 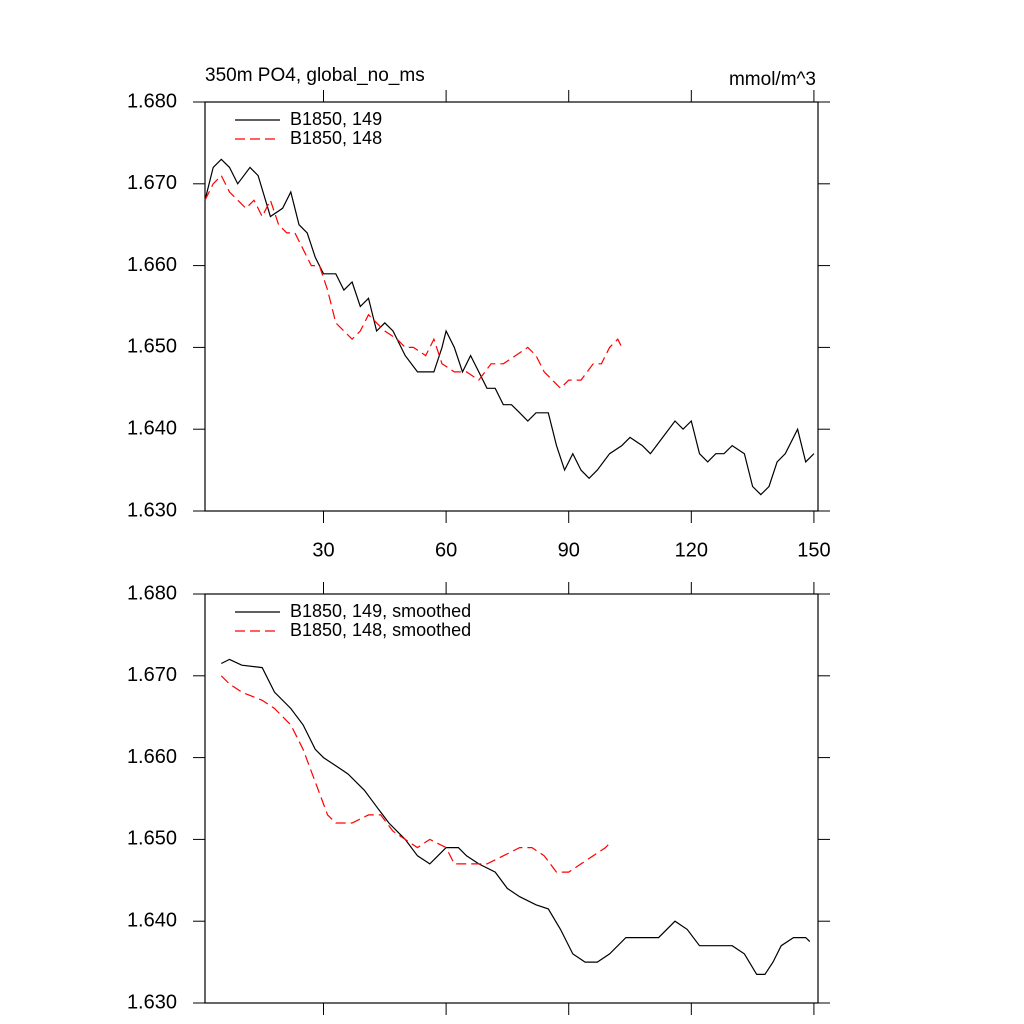 I want to click on y-units: mmol/m^3, so click(x=772, y=79).